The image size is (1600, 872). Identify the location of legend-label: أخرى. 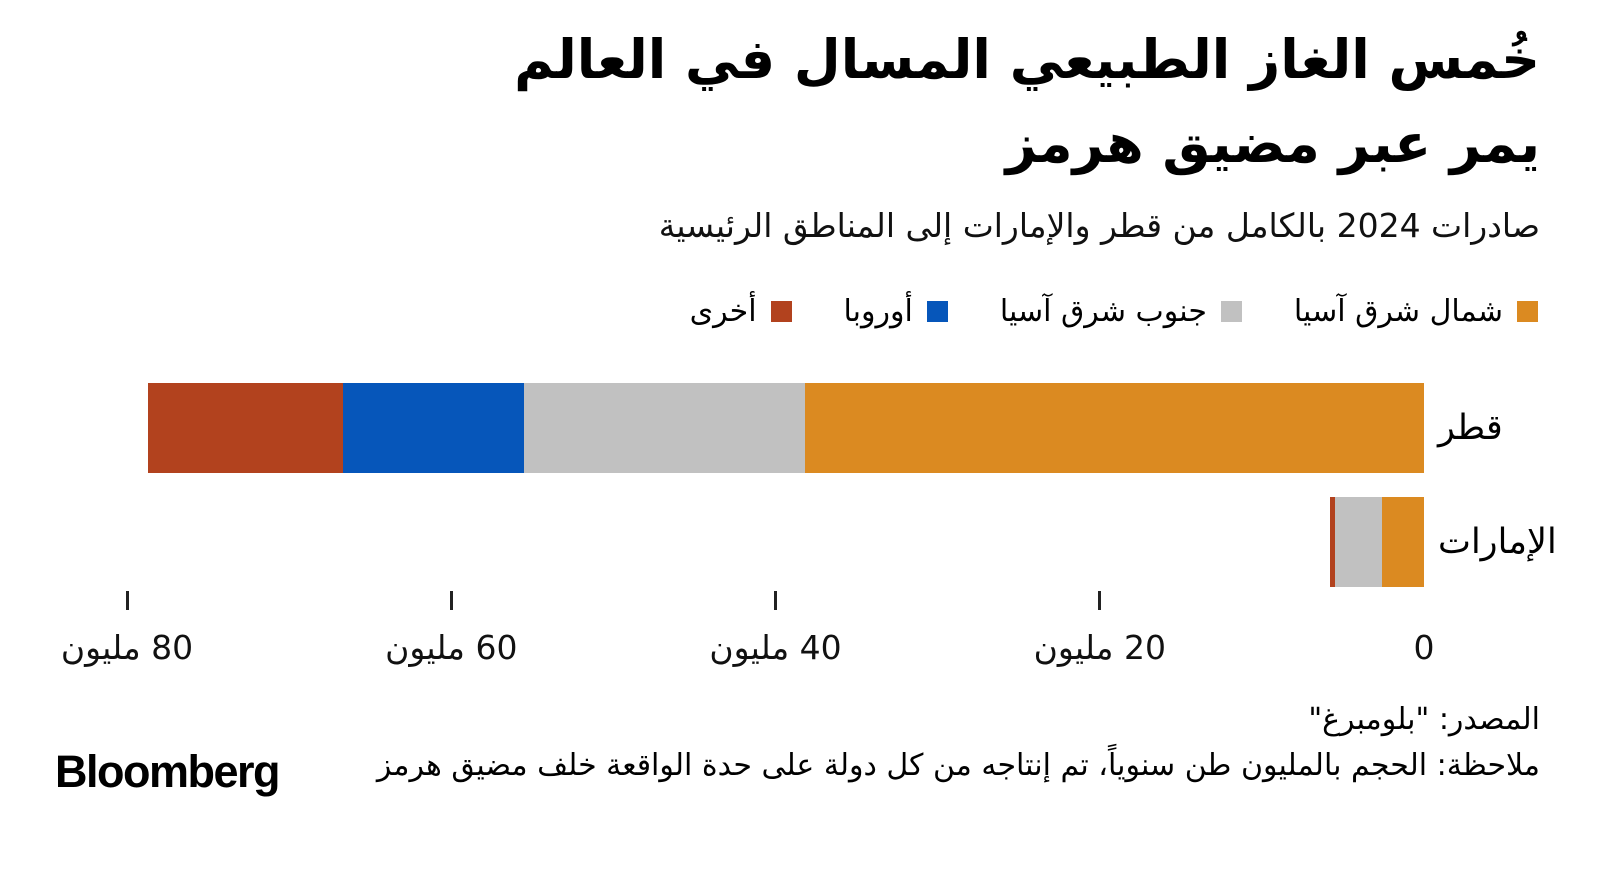
(723, 311).